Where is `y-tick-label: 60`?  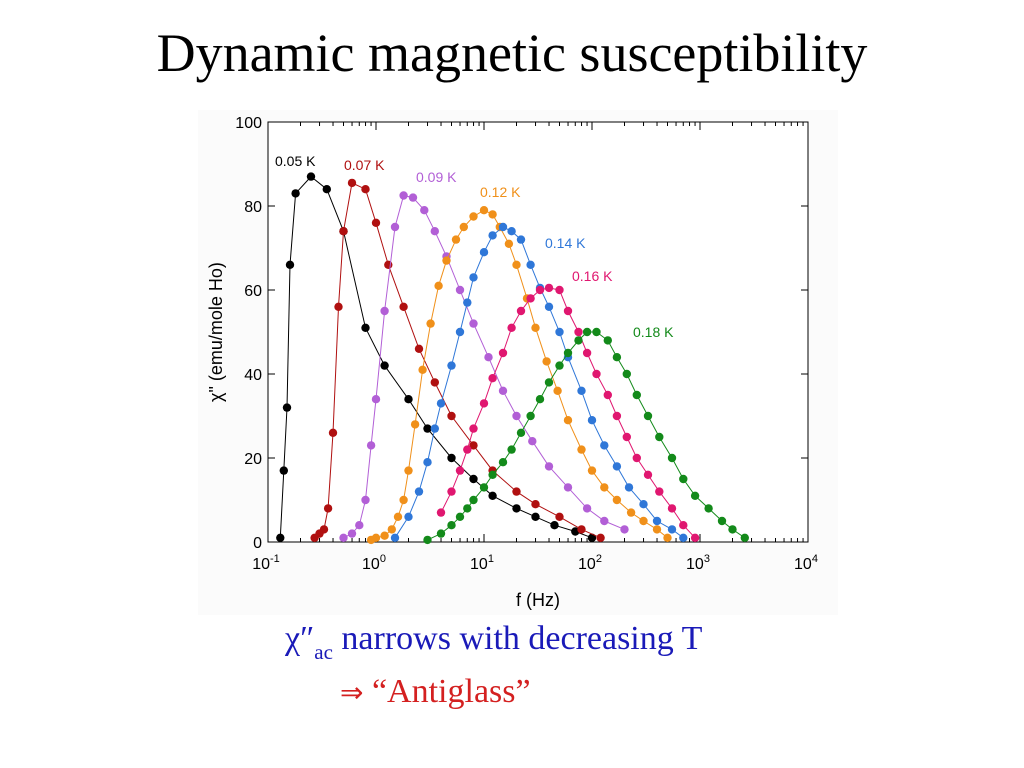 y-tick-label: 60 is located at coordinates (253, 291).